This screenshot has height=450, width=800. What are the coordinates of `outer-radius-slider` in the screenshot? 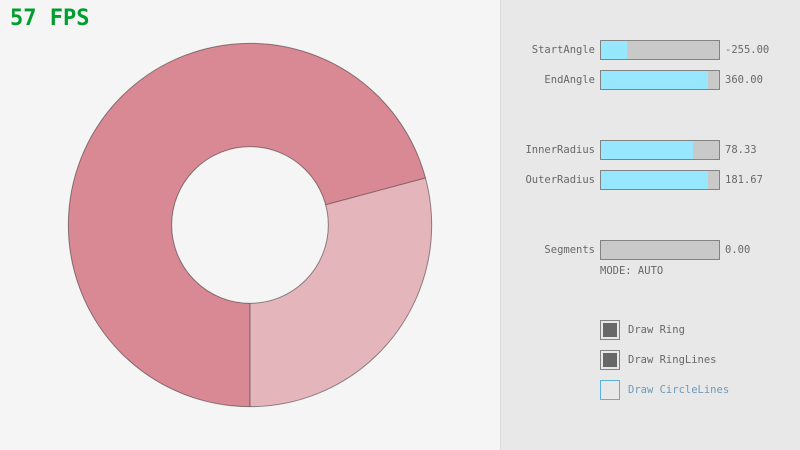 It's located at (660, 180).